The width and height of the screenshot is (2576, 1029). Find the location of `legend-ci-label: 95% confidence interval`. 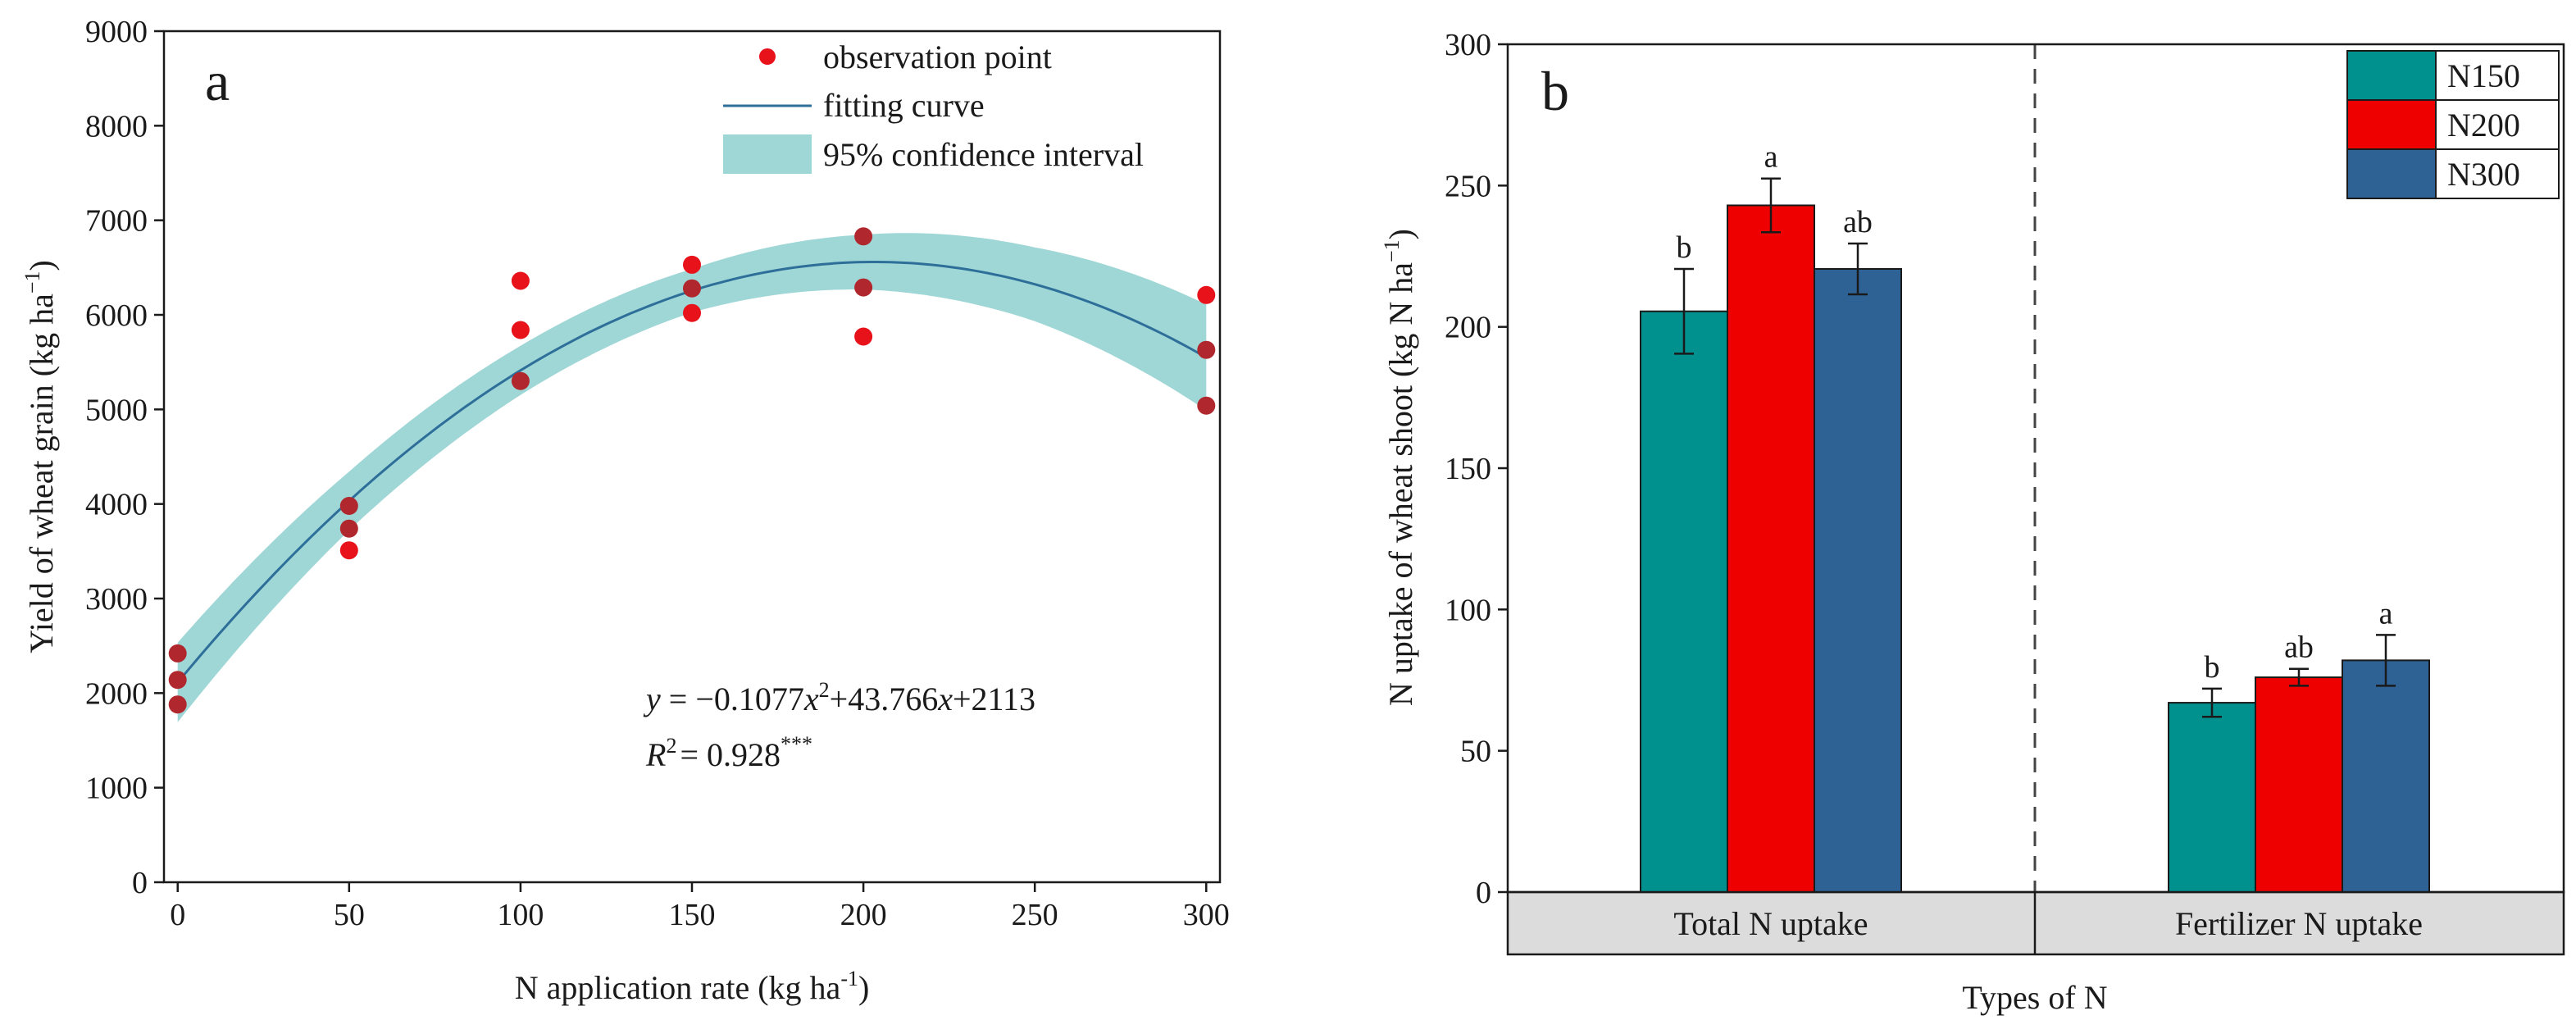

legend-ci-label: 95% confidence interval is located at coordinates (984, 154).